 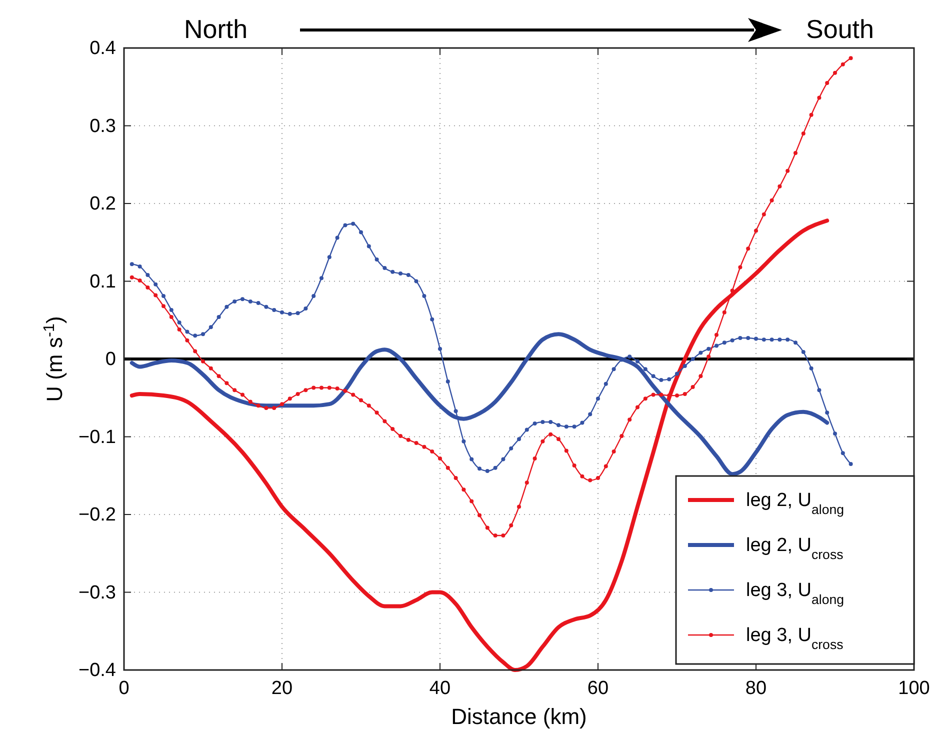 I want to click on y-tick-label: 0, so click(x=110, y=359).